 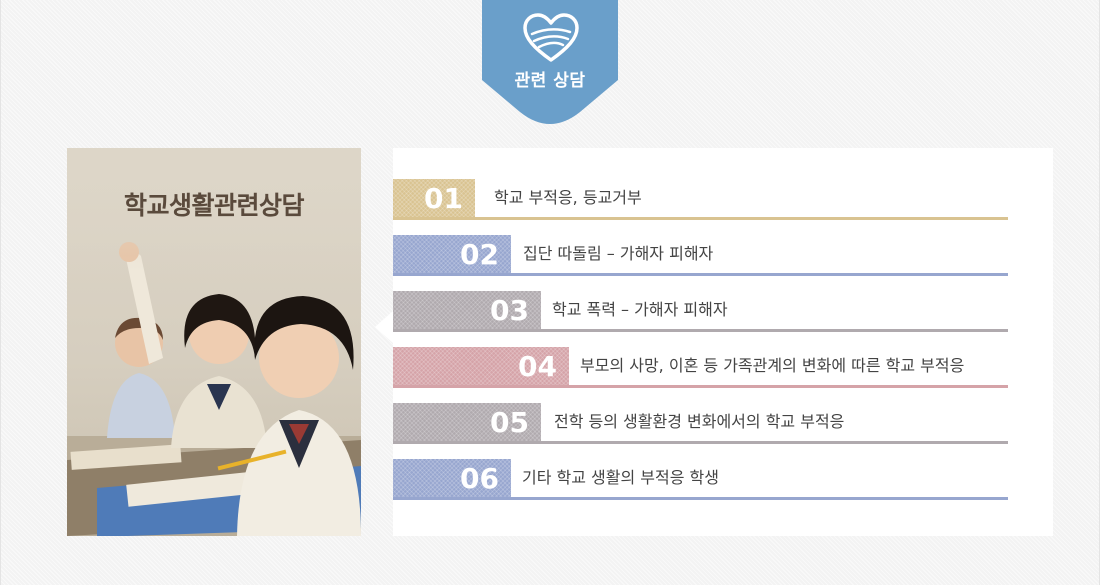 I want to click on item-text: 전학 등의 생활환경 변화에서의 학교 부적응, so click(x=699, y=421).